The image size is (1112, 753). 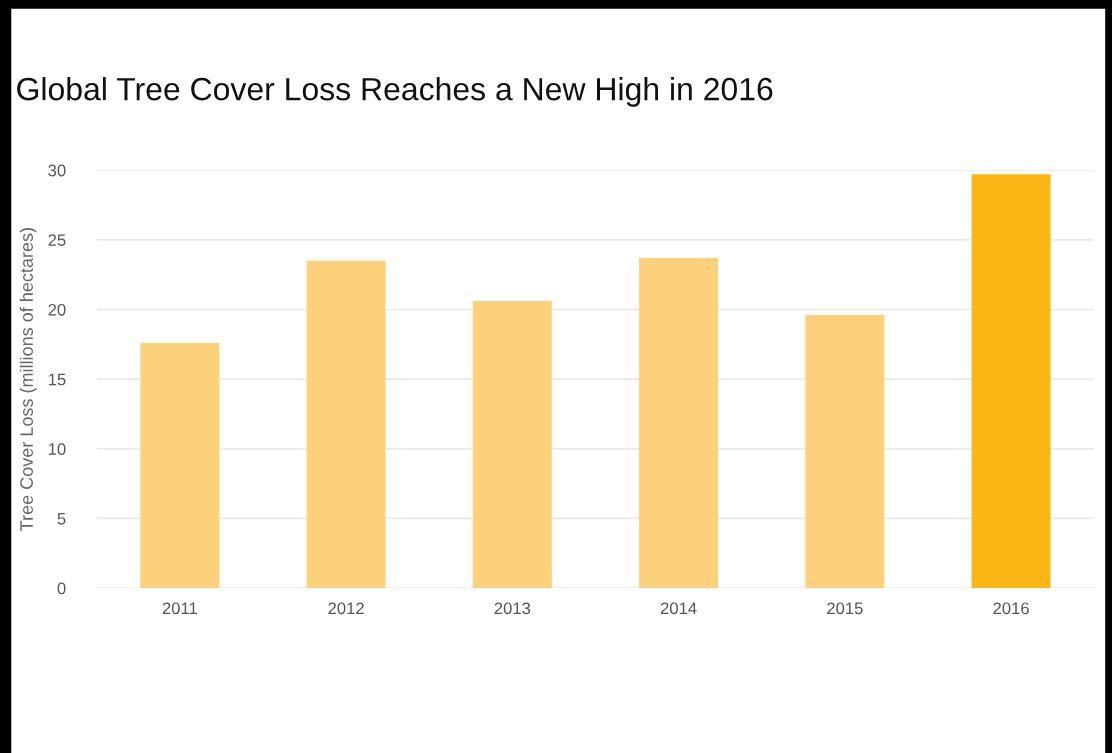 What do you see at coordinates (1011, 608) in the screenshot?
I see `x-tick-label: 2016` at bounding box center [1011, 608].